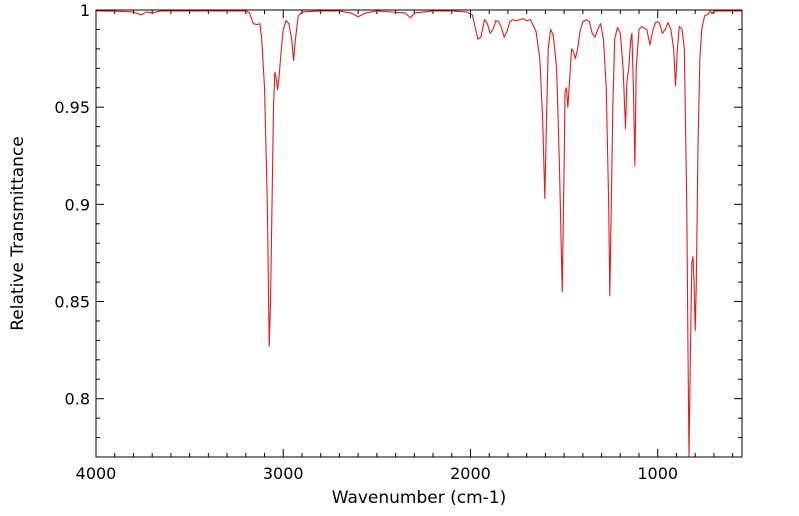 The width and height of the screenshot is (799, 516). I want to click on y-tick-label: 1, so click(85, 10).